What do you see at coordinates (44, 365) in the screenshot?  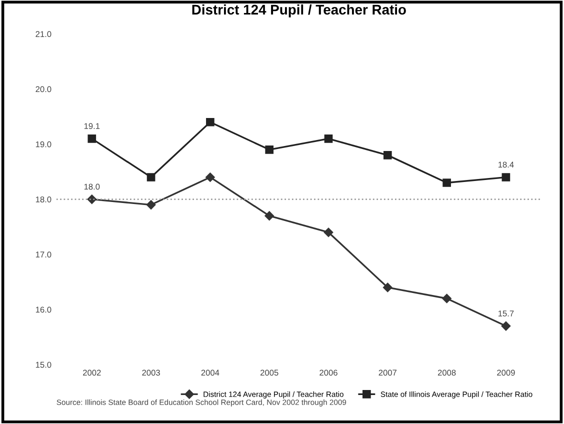 I see `y-tick-label: 15.0` at bounding box center [44, 365].